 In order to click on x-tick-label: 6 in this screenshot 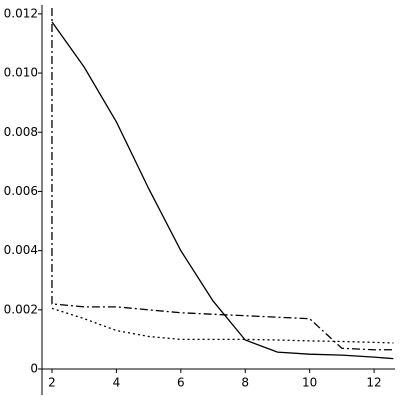, I will do `click(181, 383)`.